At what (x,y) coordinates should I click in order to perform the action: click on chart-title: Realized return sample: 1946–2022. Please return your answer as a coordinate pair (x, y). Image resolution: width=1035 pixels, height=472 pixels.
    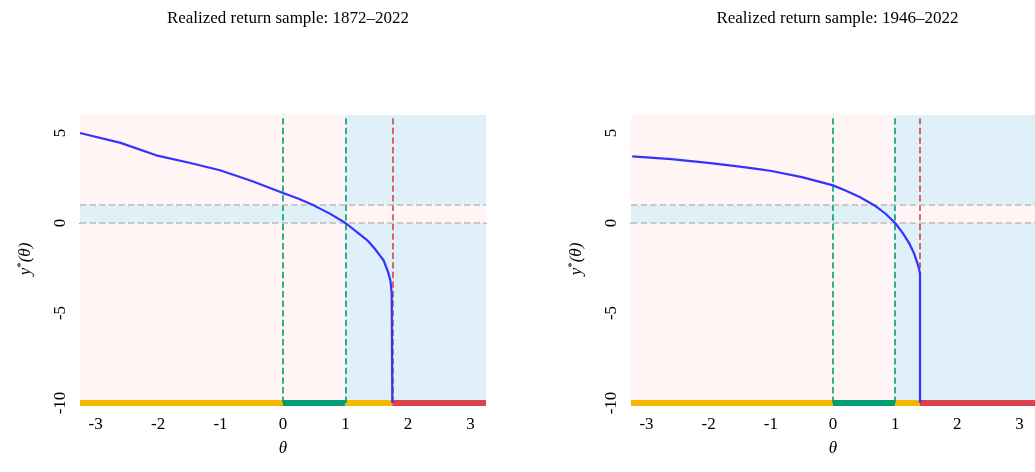
    Looking at the image, I should click on (837, 17).